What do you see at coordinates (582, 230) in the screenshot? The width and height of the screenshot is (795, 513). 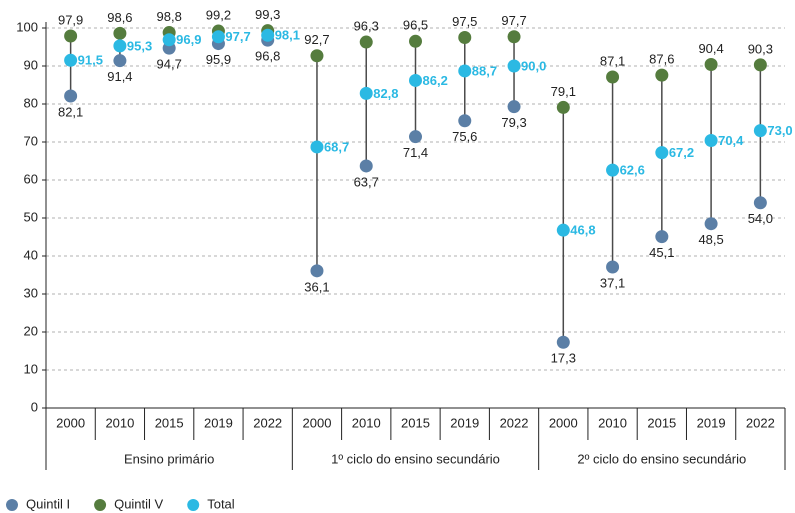 I see `data-label: 46,8` at bounding box center [582, 230].